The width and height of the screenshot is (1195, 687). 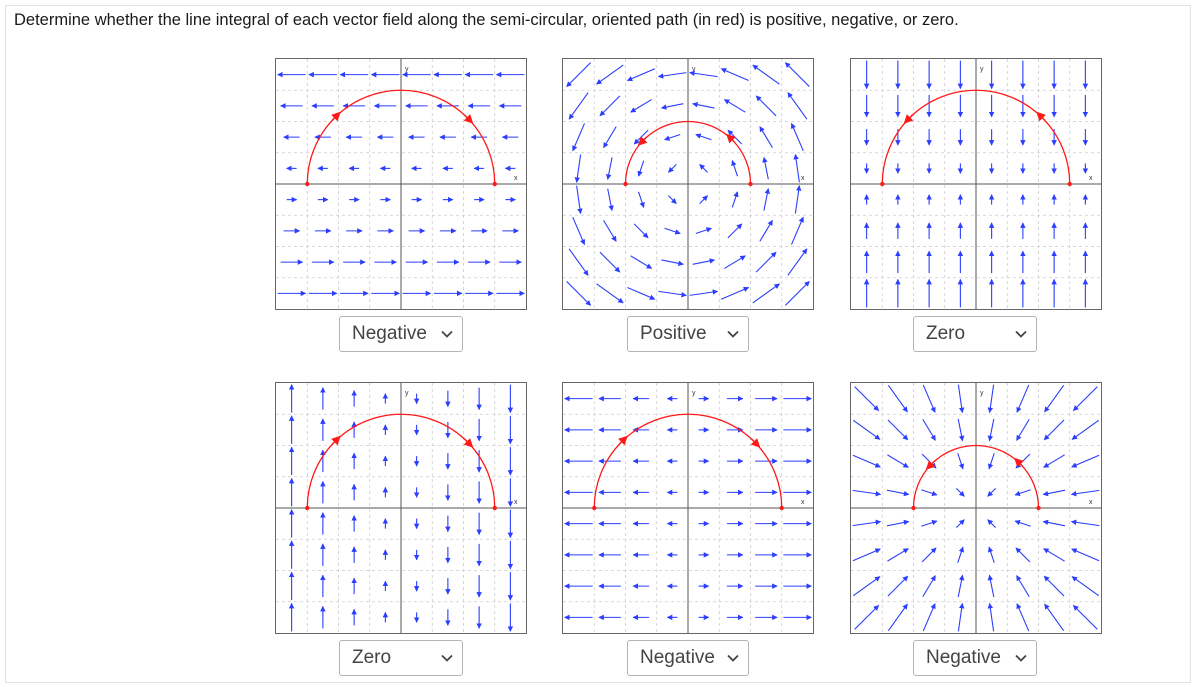 I want to click on answer-select-1: Negative, so click(x=401, y=334).